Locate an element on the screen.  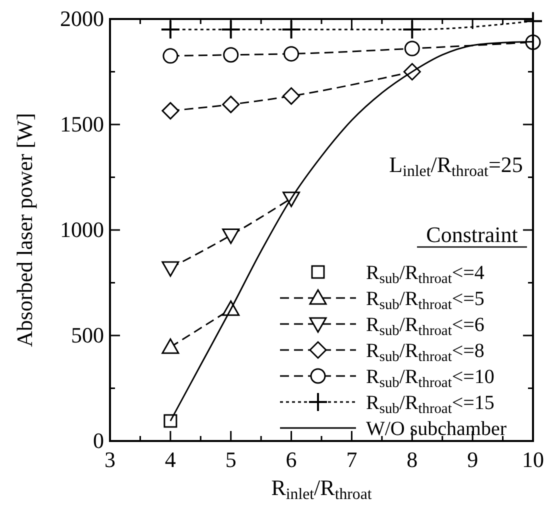
x-tick-label: 6 is located at coordinates (291, 459).